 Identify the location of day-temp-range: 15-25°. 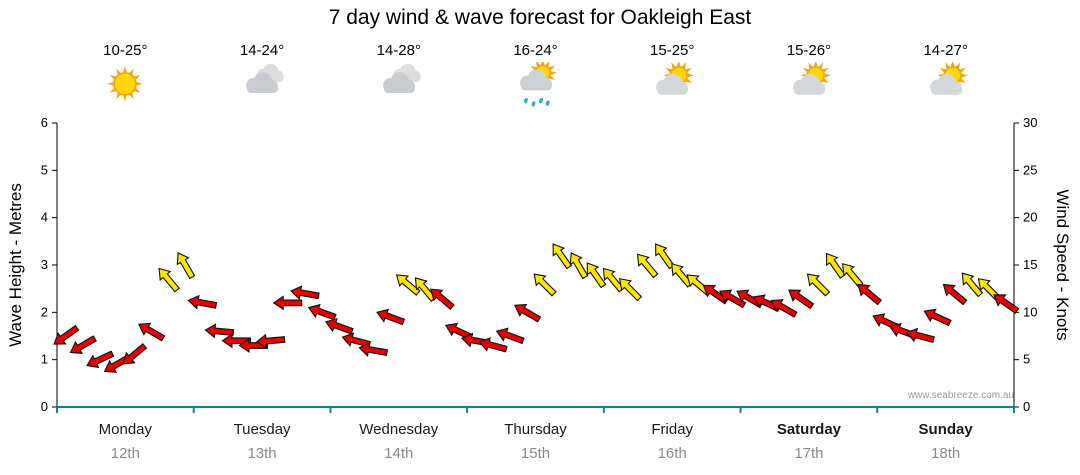
(672, 50).